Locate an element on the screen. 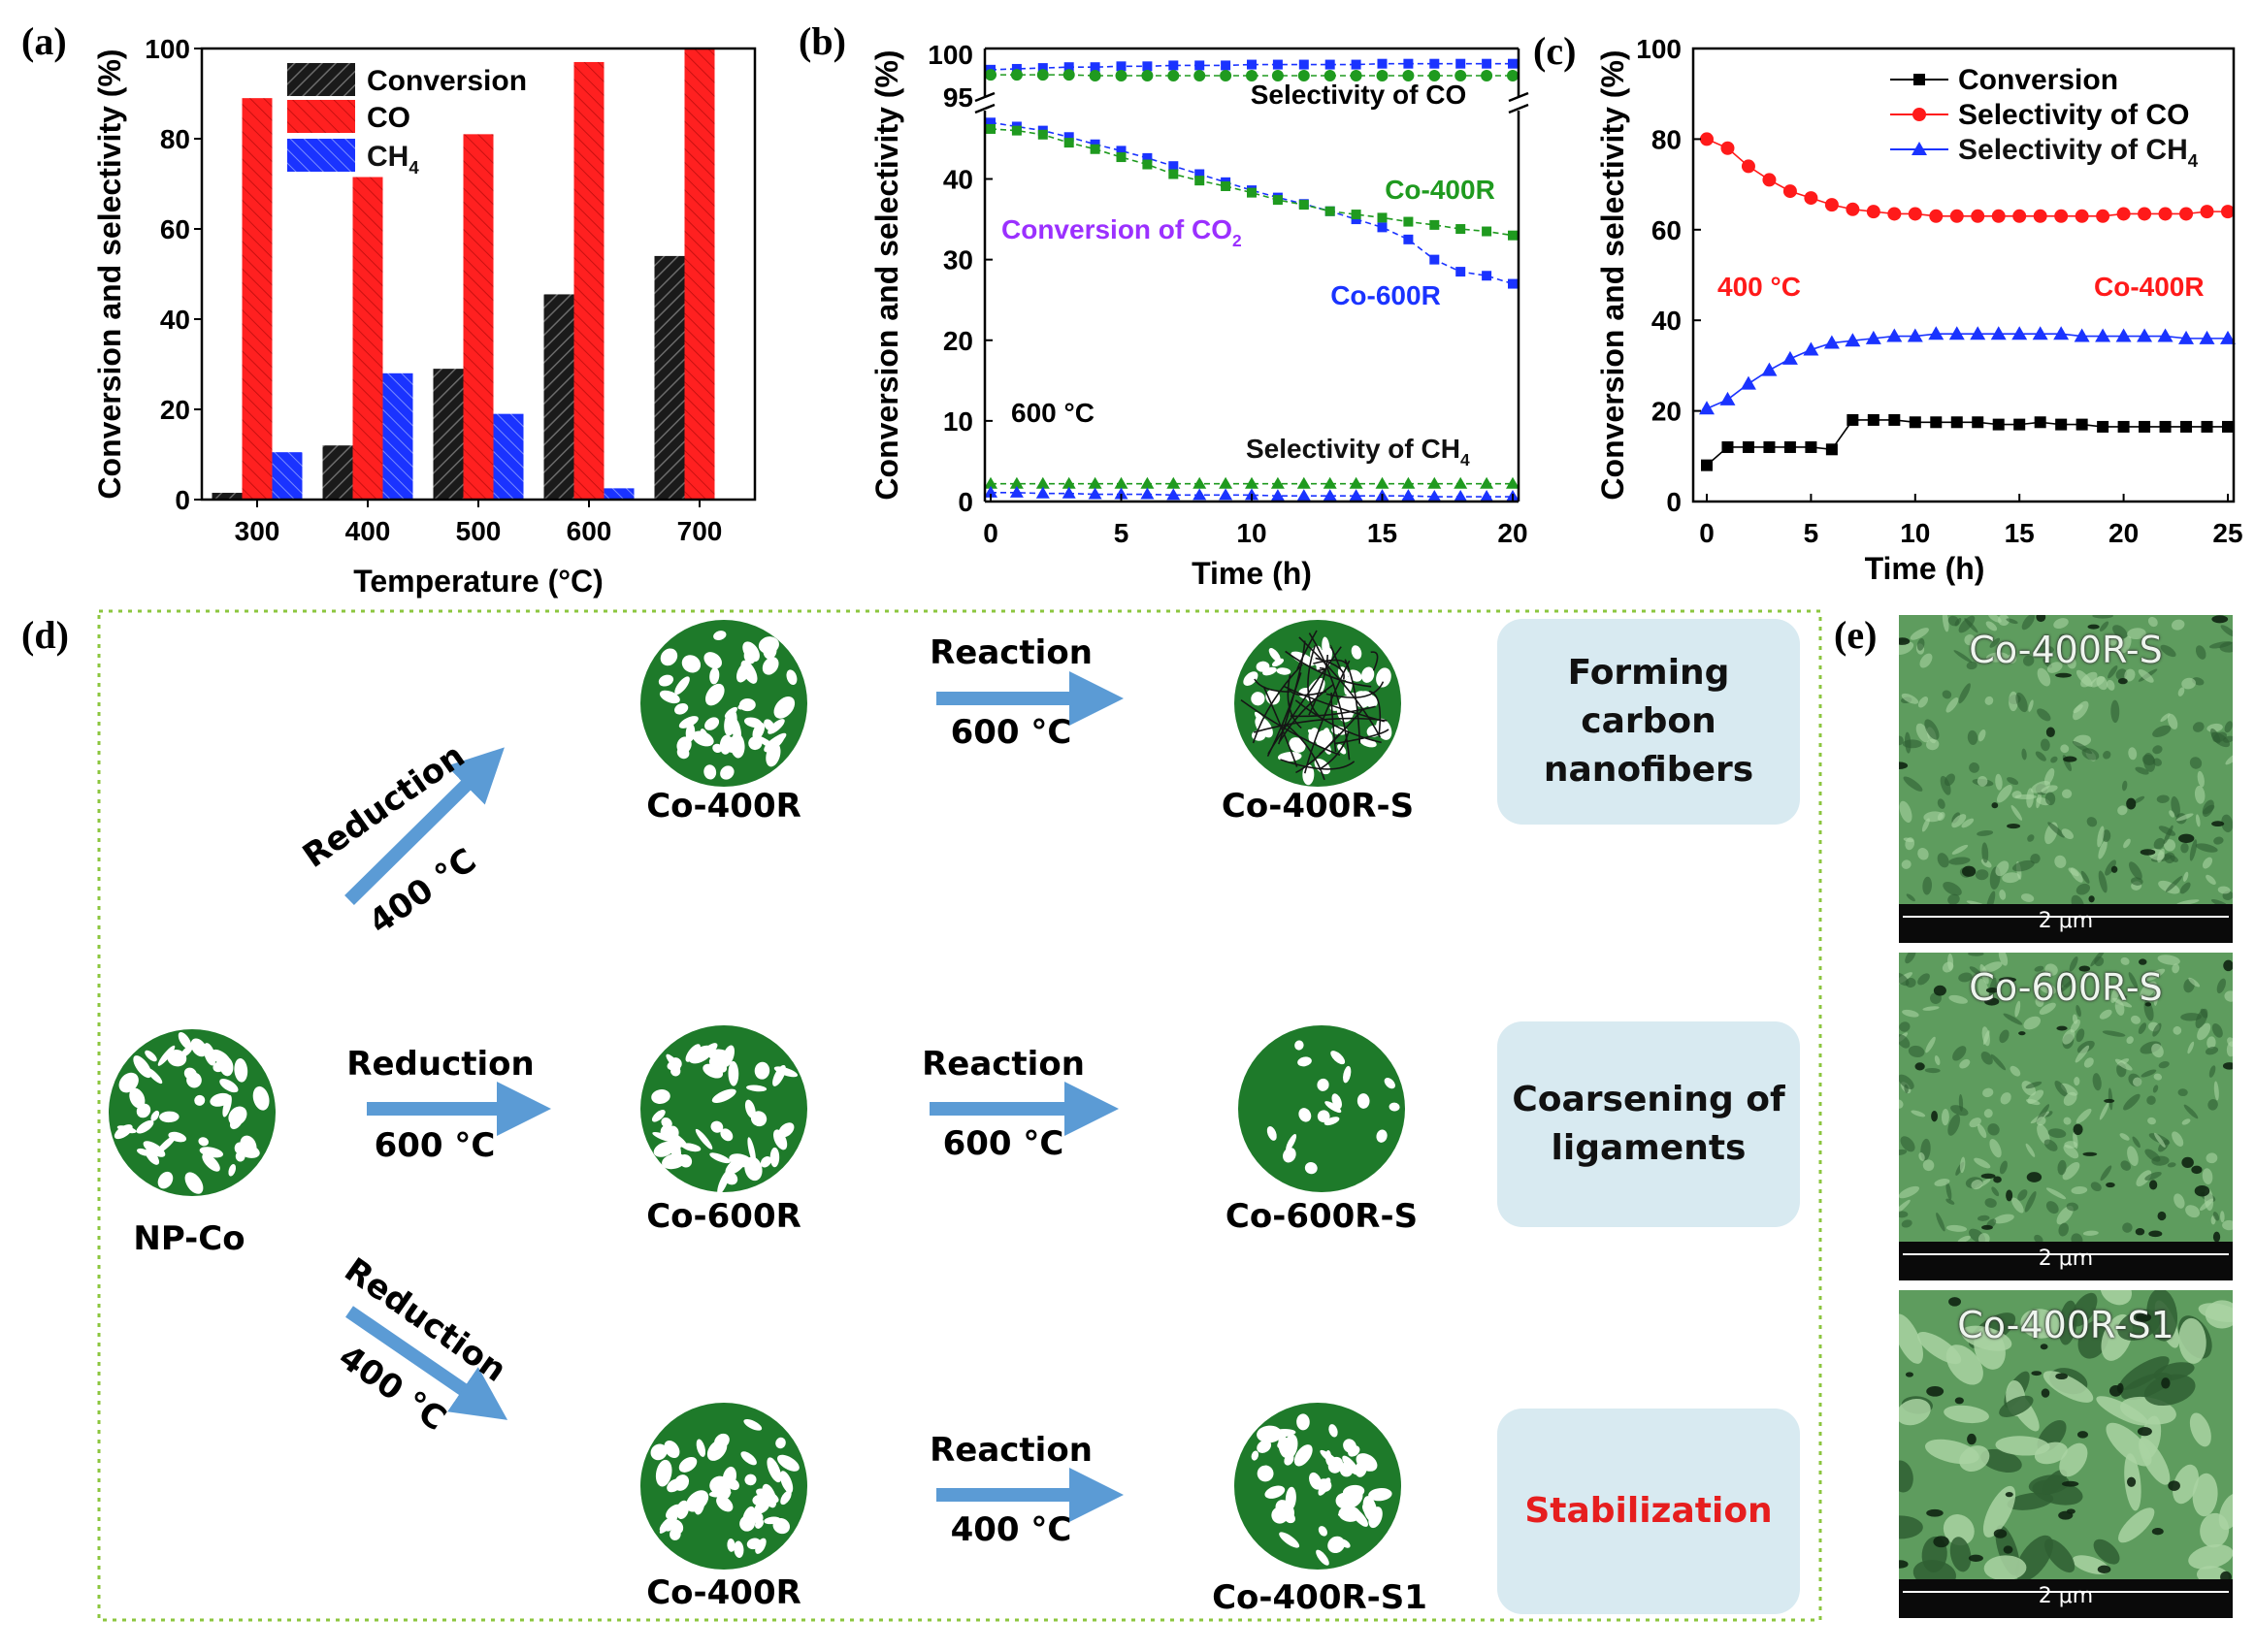  scale-bar: 2 μm is located at coordinates (2066, 923).